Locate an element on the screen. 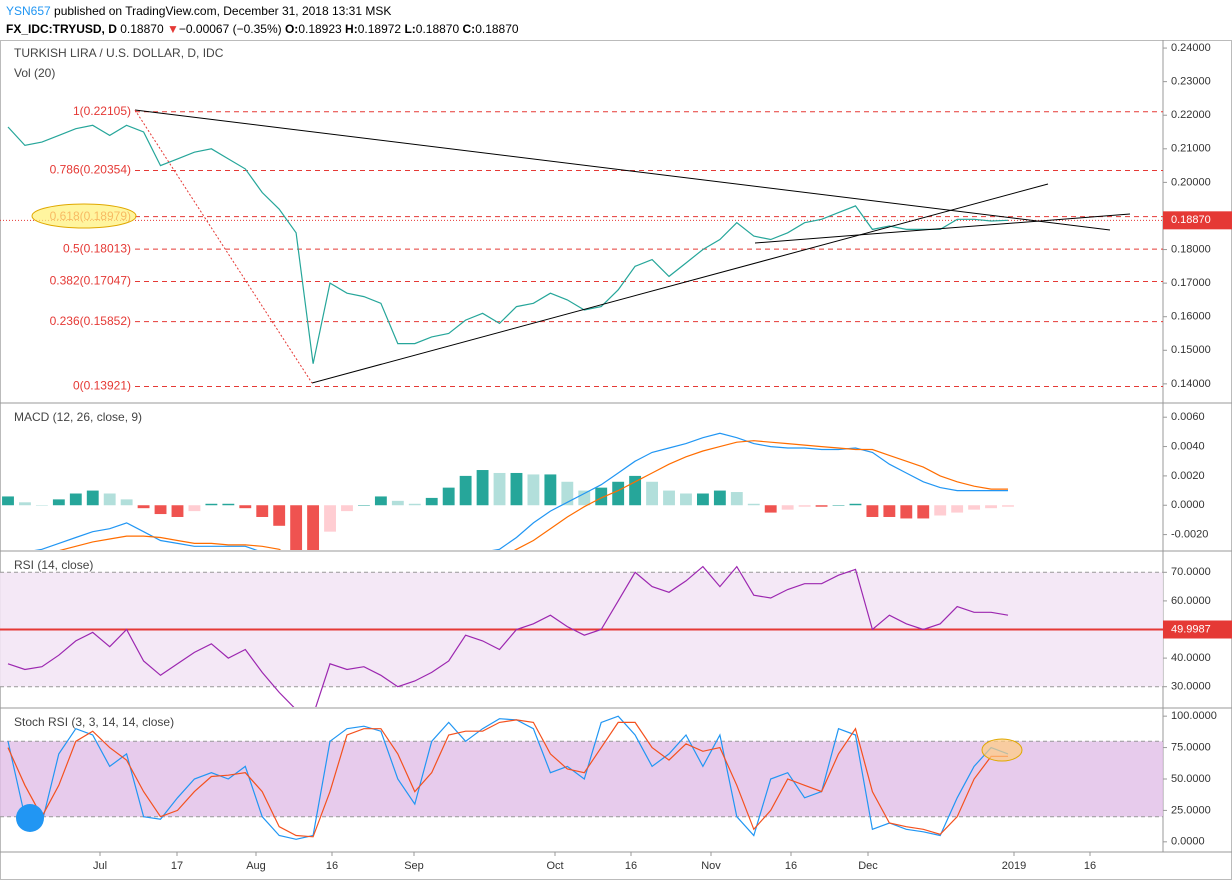  fib-label: 0.382(0.17047) is located at coordinates (90, 281).